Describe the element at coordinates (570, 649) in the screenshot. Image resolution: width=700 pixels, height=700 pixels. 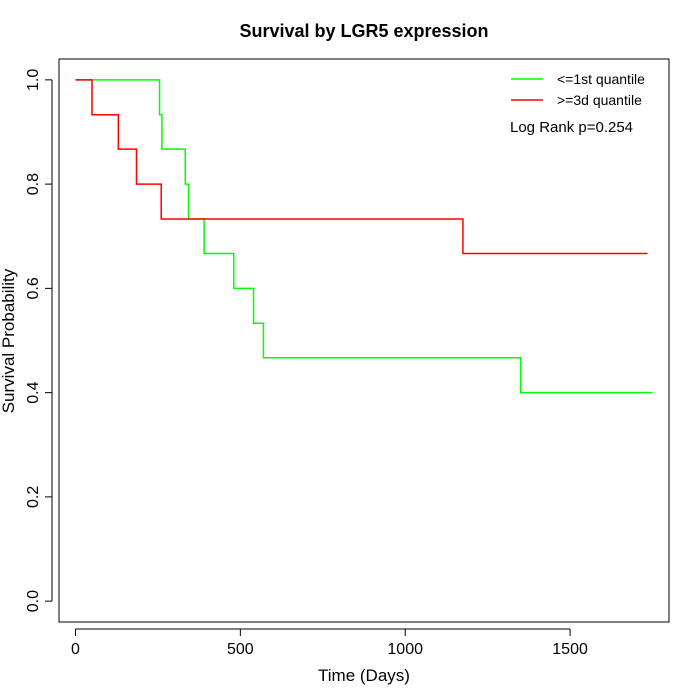
I see `x-tick-label: 1500` at that location.